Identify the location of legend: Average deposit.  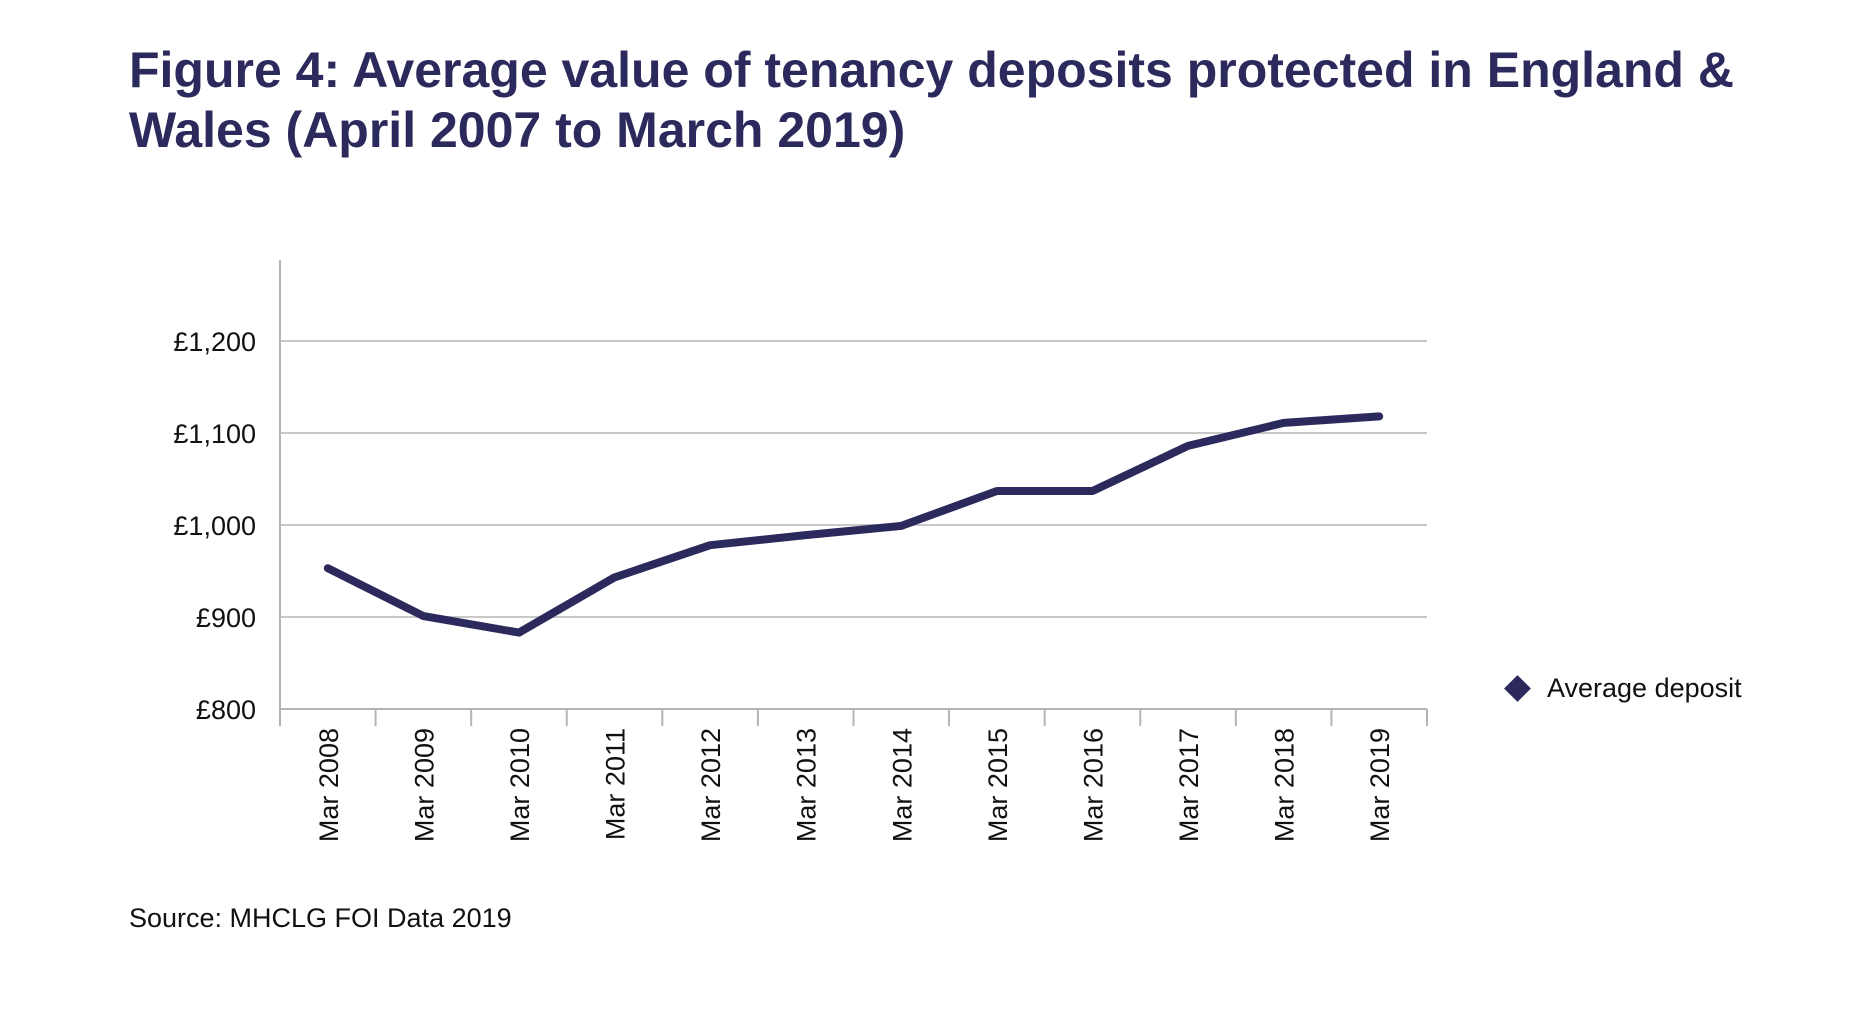
(1623, 688).